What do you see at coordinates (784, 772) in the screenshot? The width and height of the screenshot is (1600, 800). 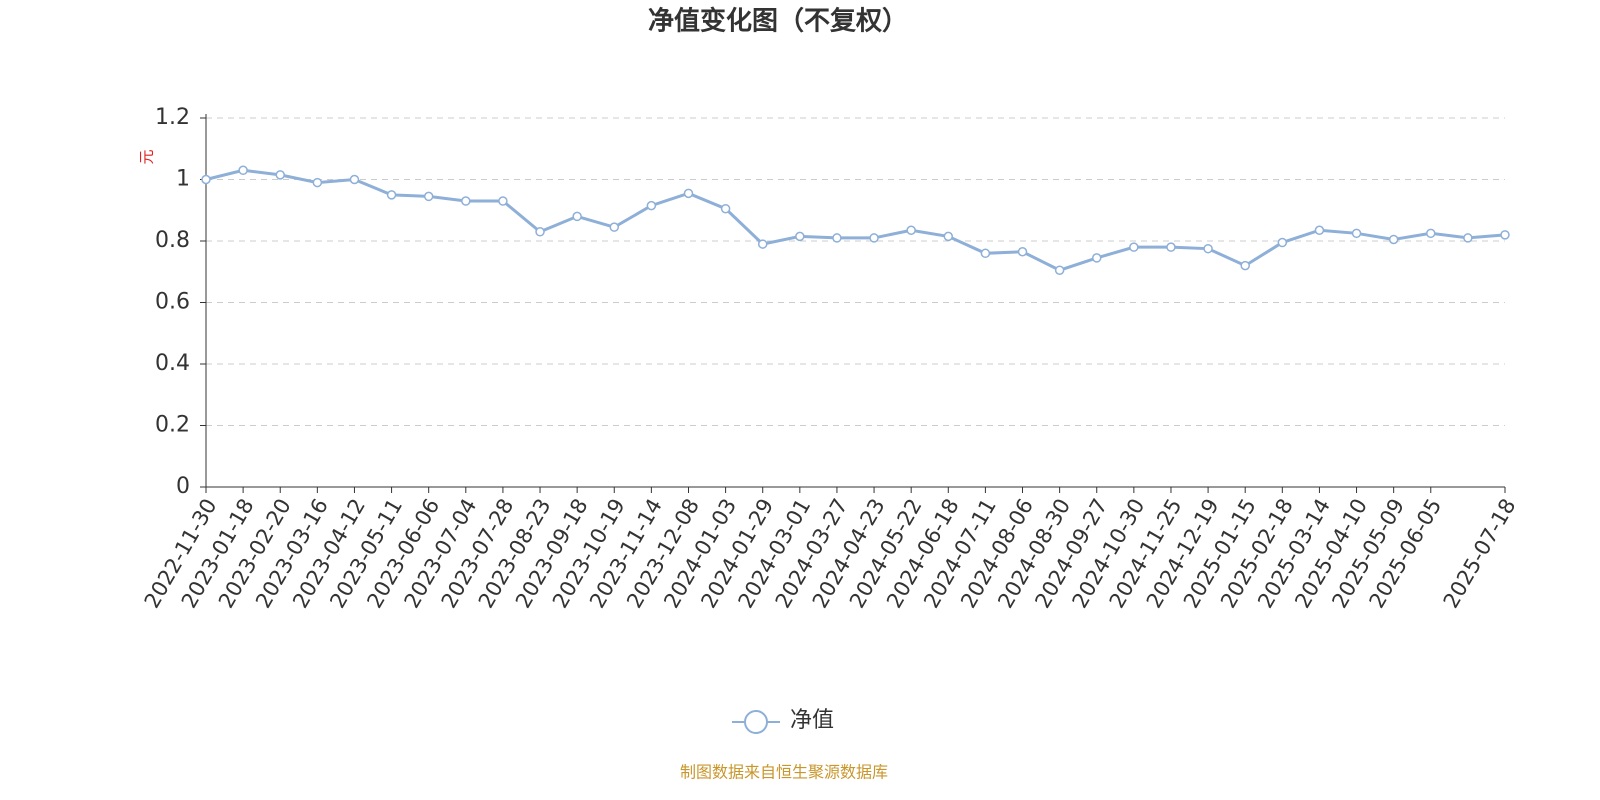 I see `source-note: 制图数据来自恒生聚源数据库` at bounding box center [784, 772].